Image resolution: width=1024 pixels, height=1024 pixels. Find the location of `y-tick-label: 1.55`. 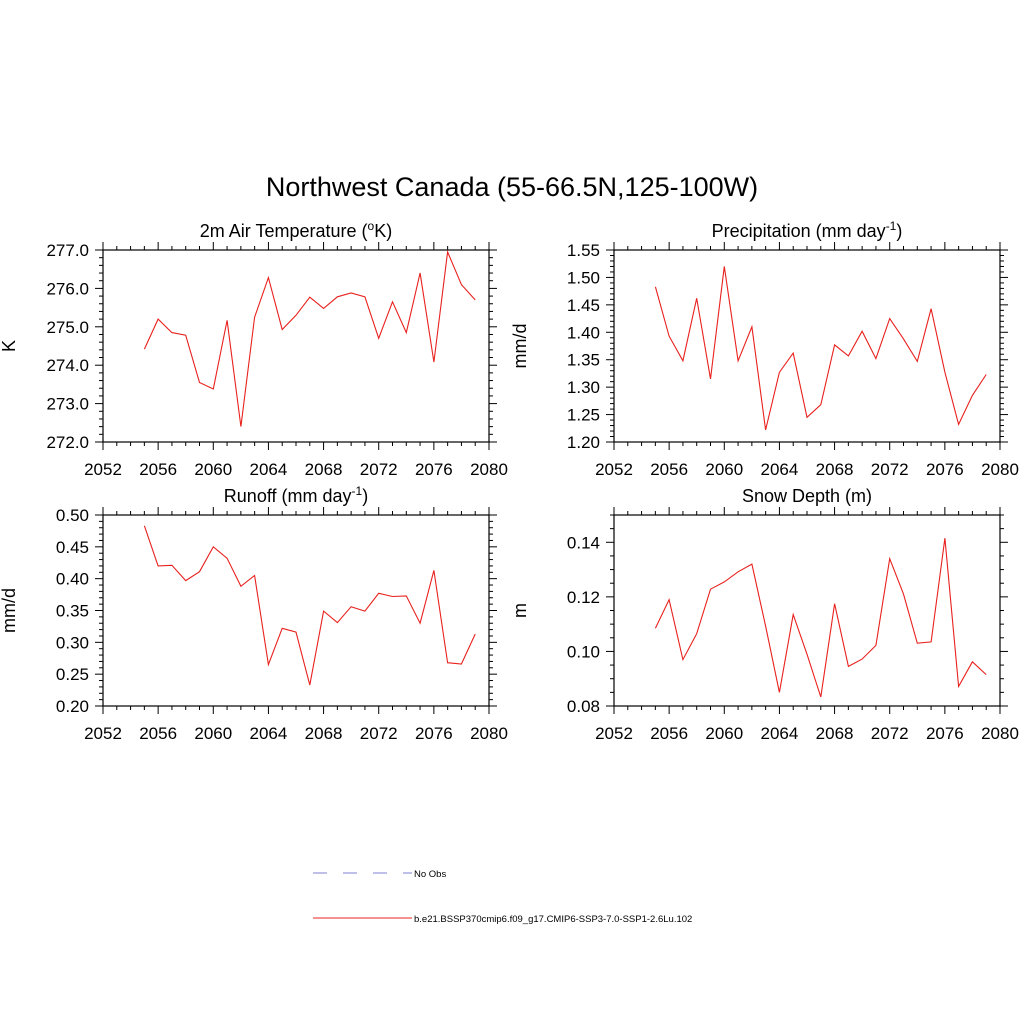

y-tick-label: 1.55 is located at coordinates (583, 250).